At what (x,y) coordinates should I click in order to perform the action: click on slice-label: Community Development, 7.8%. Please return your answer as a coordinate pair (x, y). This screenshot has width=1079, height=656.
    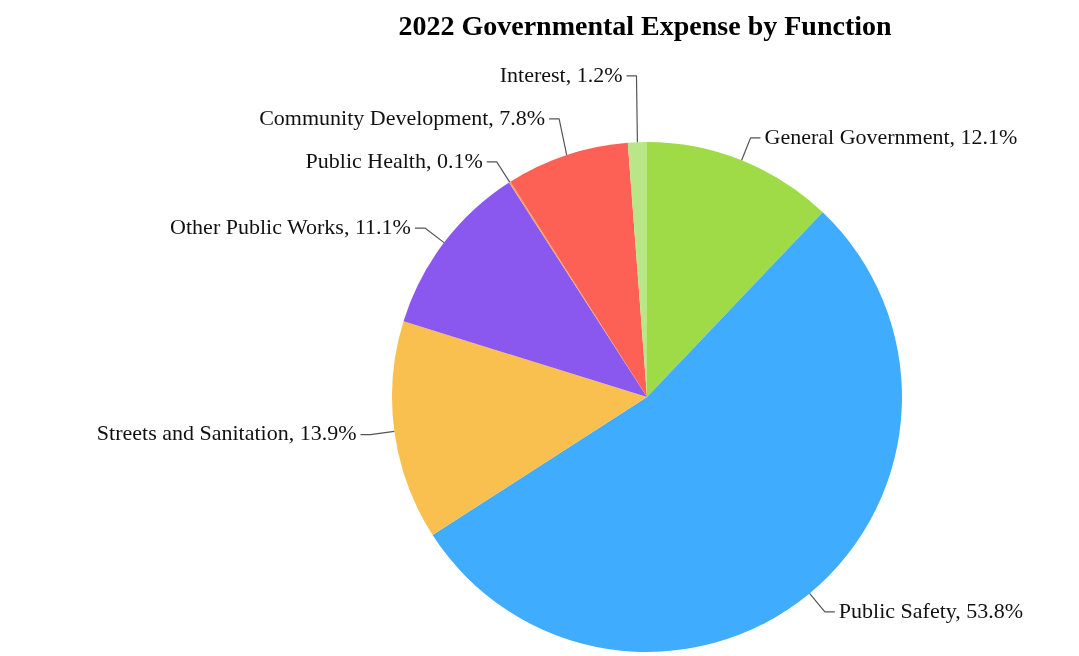
    Looking at the image, I should click on (402, 117).